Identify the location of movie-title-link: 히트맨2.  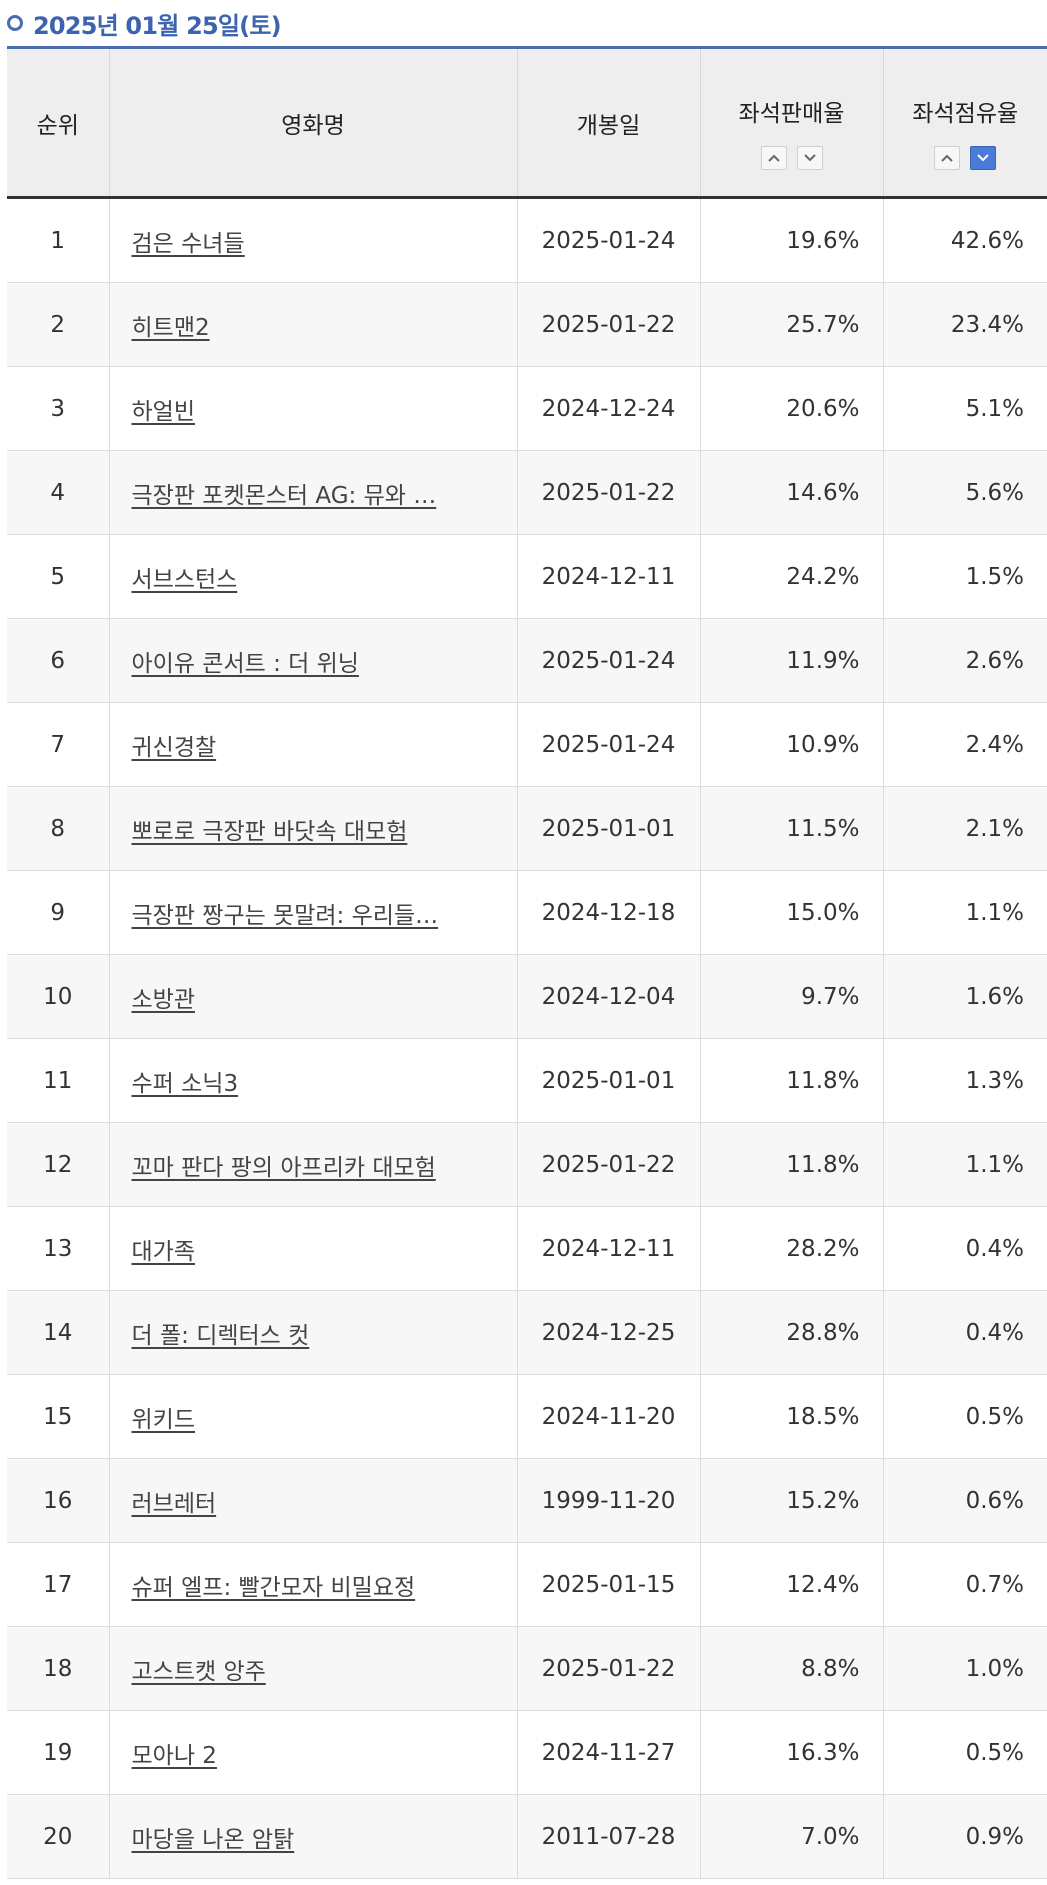
(170, 327).